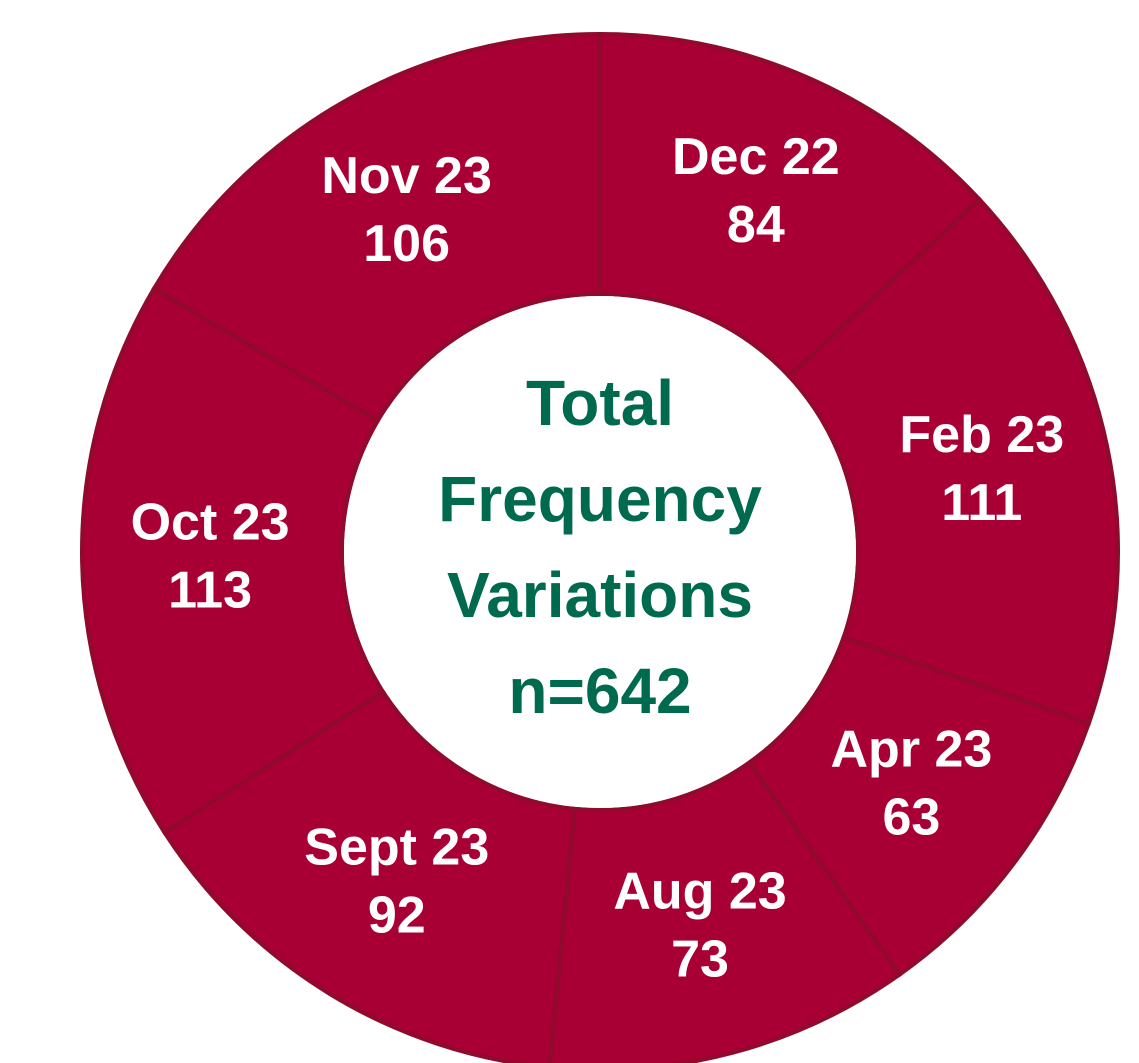 This screenshot has width=1139, height=1063. I want to click on center-label: Frequency, so click(600, 499).